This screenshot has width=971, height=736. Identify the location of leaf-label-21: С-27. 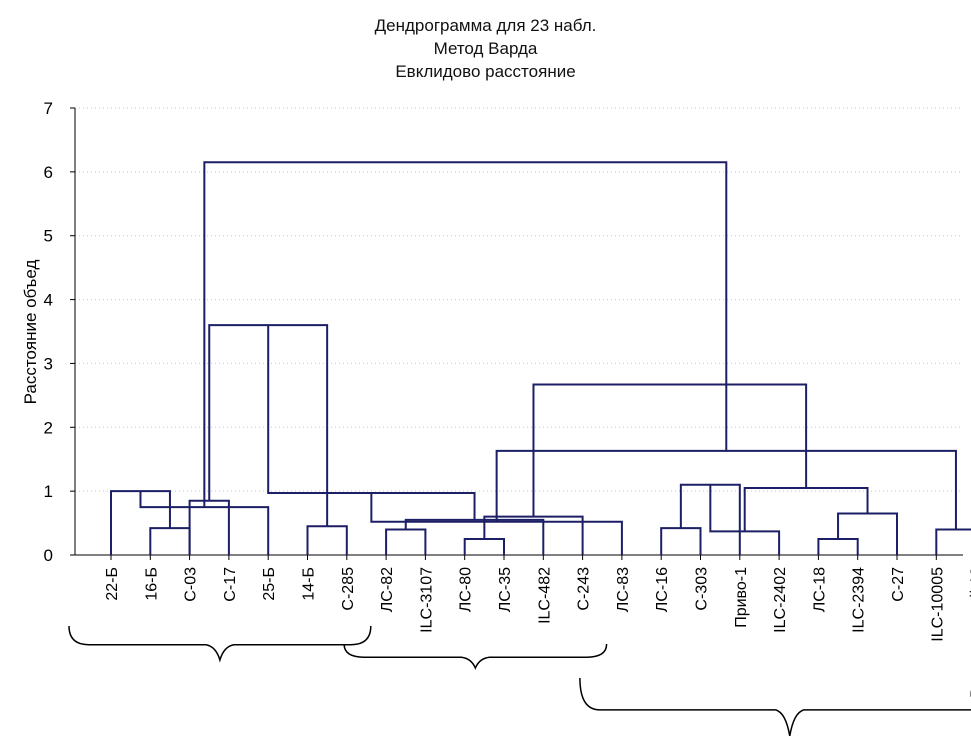
(898, 584).